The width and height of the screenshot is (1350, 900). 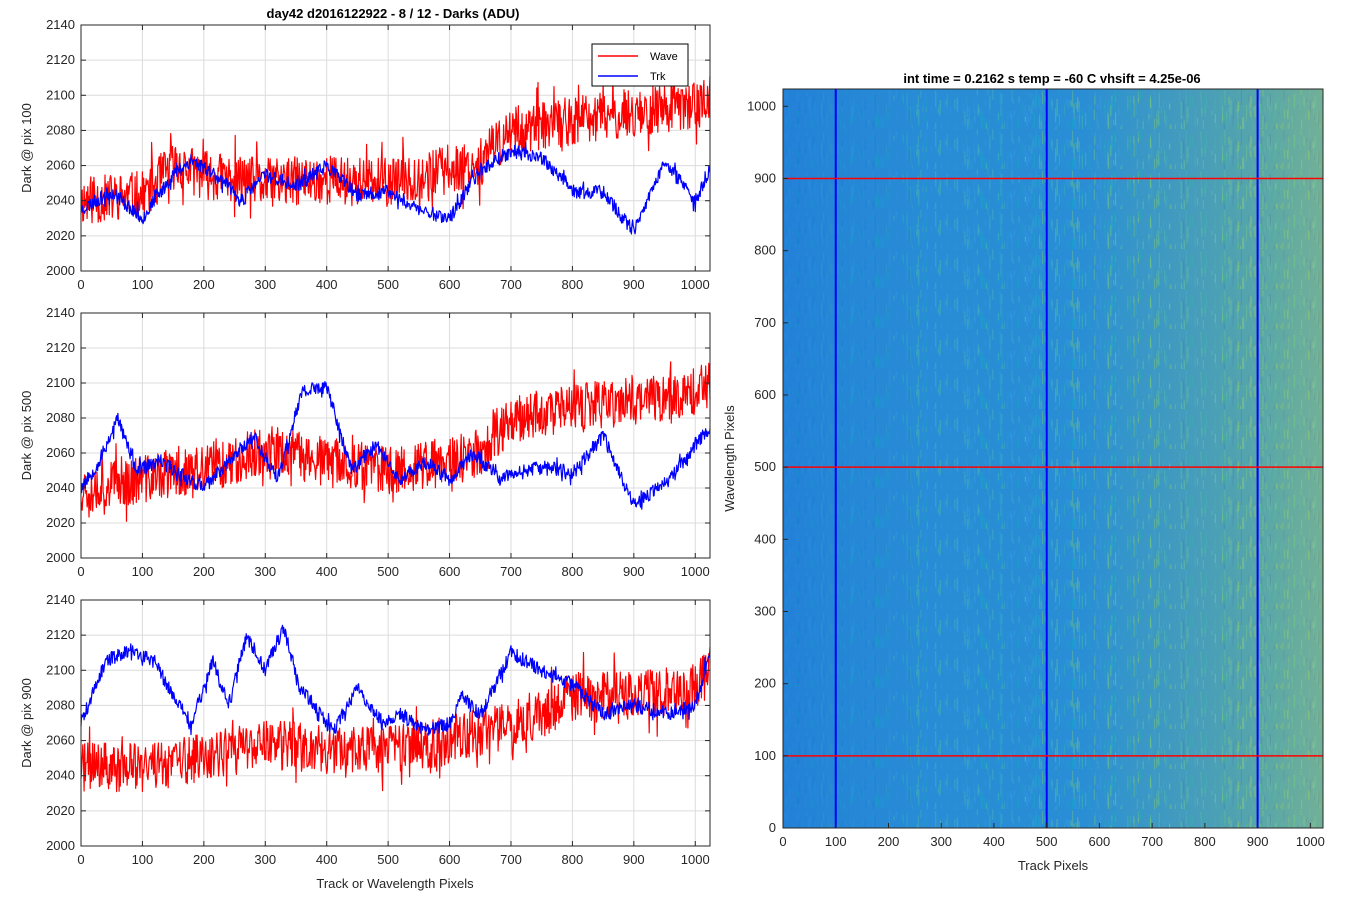 I want to click on heatmap-y-axis-label: Wavelength Pixels, so click(x=729, y=458).